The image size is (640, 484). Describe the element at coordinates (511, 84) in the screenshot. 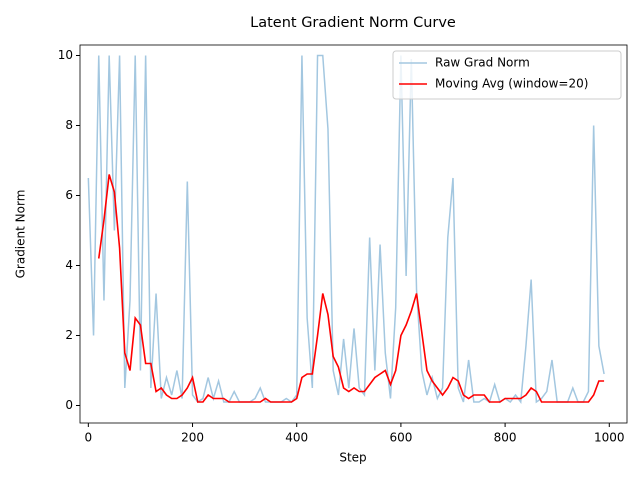

I see `legend-label: Moving Avg (window=20)` at that location.